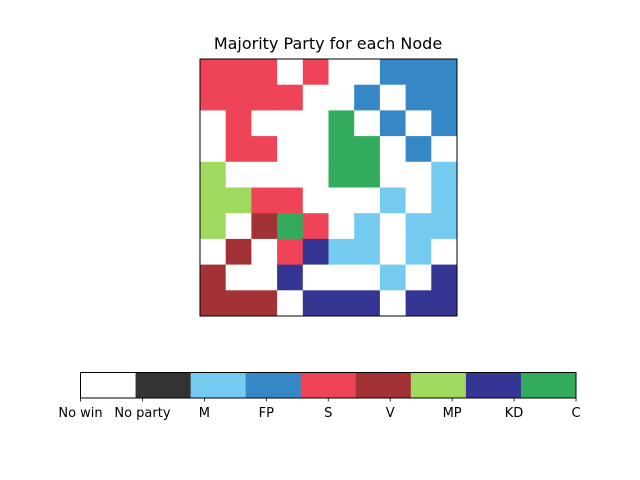 The height and width of the screenshot is (480, 640). What do you see at coordinates (390, 413) in the screenshot?
I see `colorbar-tick-label: V` at bounding box center [390, 413].